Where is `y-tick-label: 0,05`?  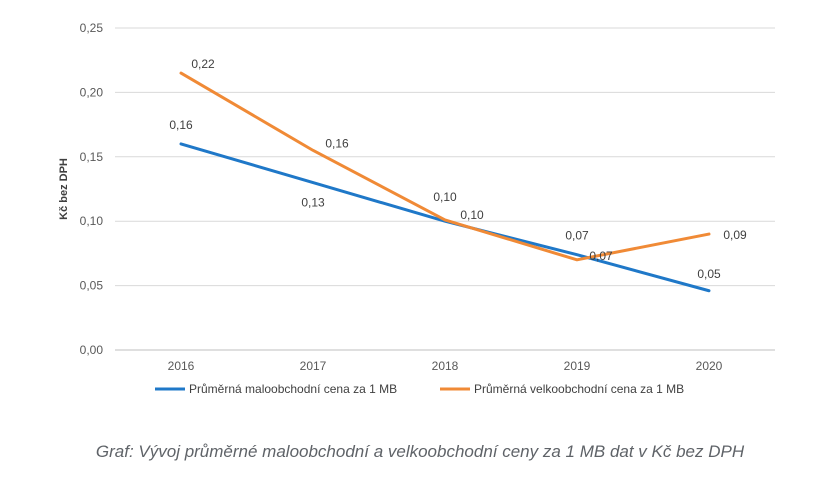
y-tick-label: 0,05 is located at coordinates (92, 286).